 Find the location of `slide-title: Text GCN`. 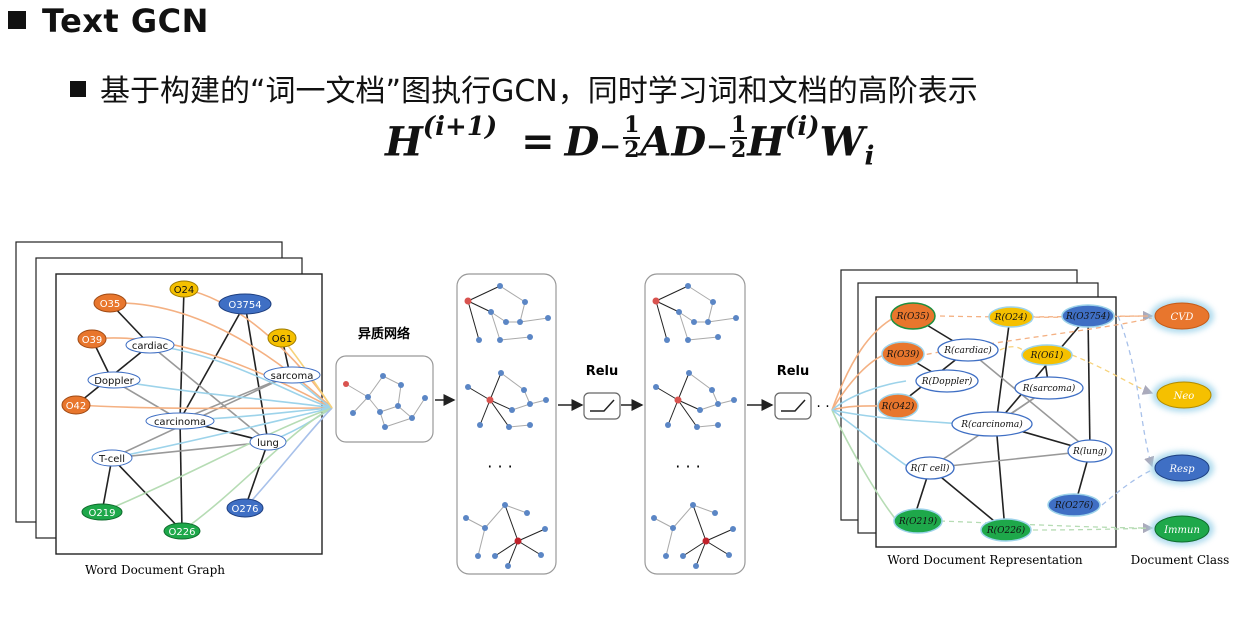

slide-title: Text GCN is located at coordinates (108, 21).